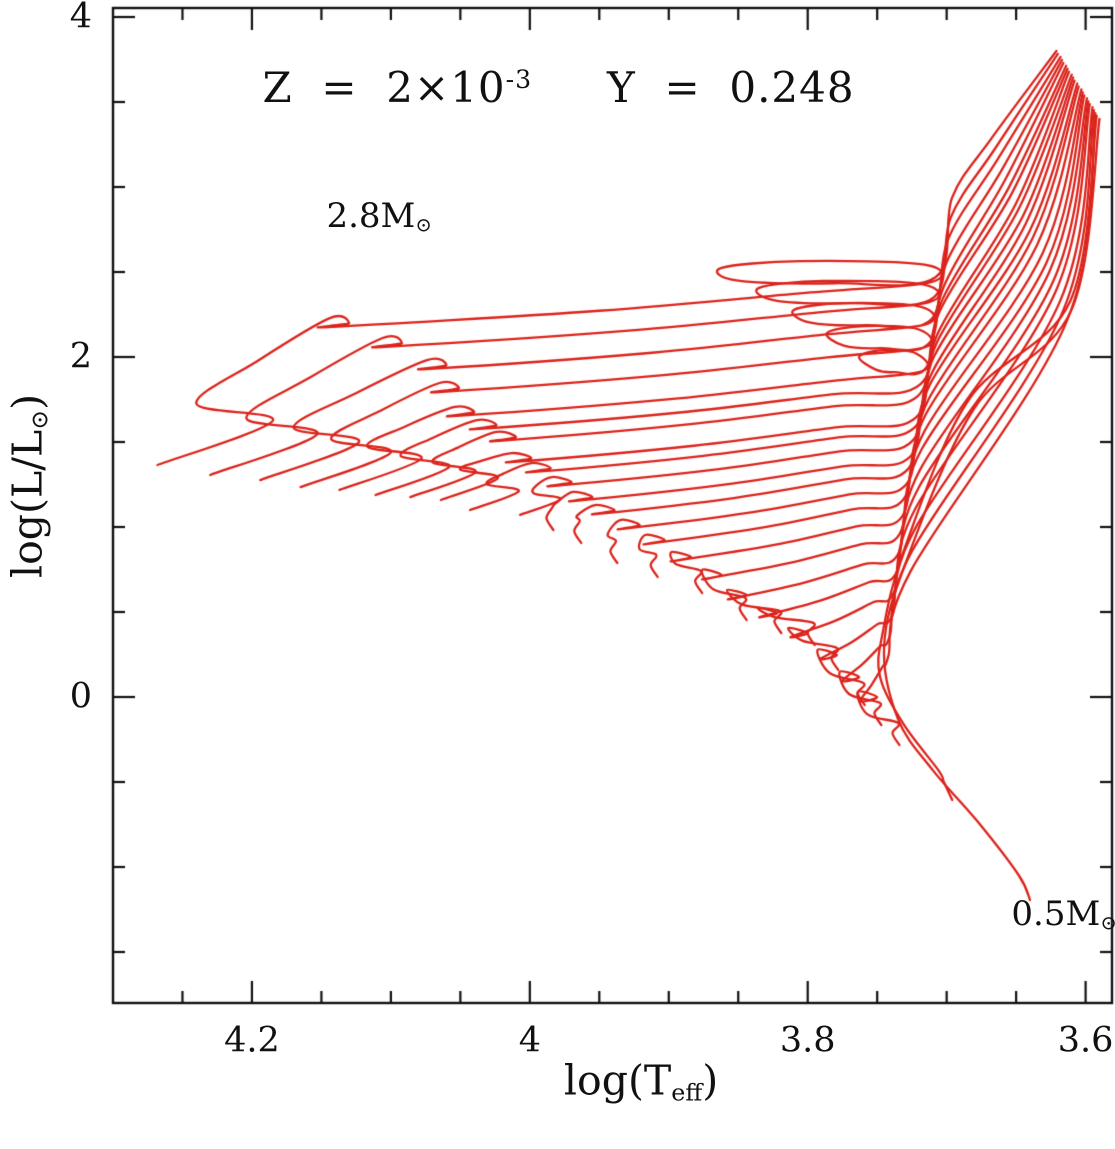 The height and width of the screenshot is (1149, 1115). What do you see at coordinates (731, 88) in the screenshot?
I see `helium-value: Y = 0.248` at bounding box center [731, 88].